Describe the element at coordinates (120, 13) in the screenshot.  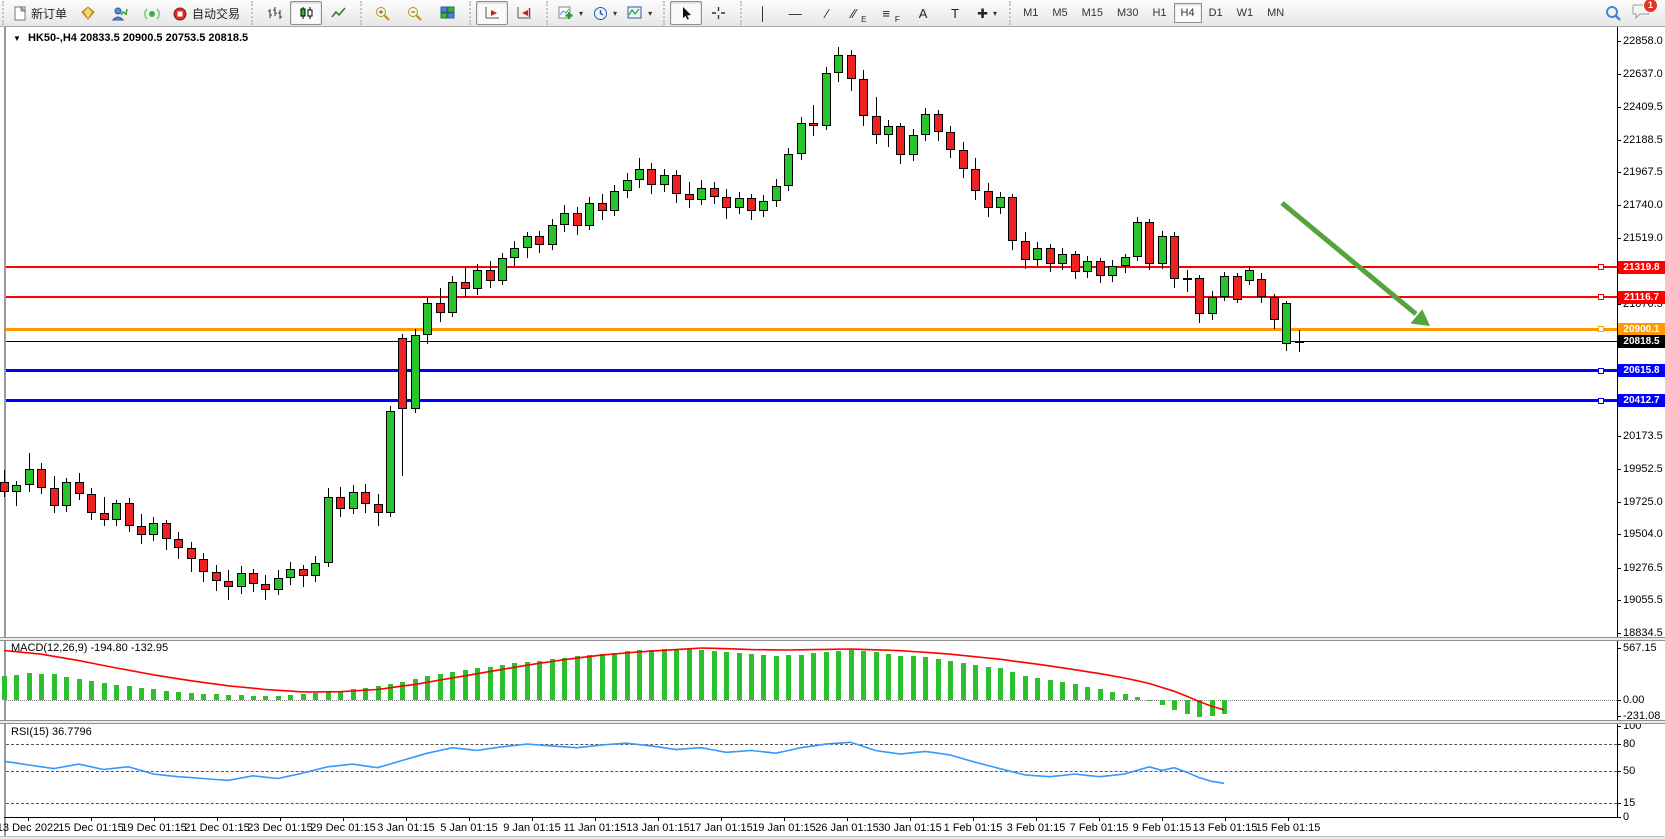
I see `community-button` at that location.